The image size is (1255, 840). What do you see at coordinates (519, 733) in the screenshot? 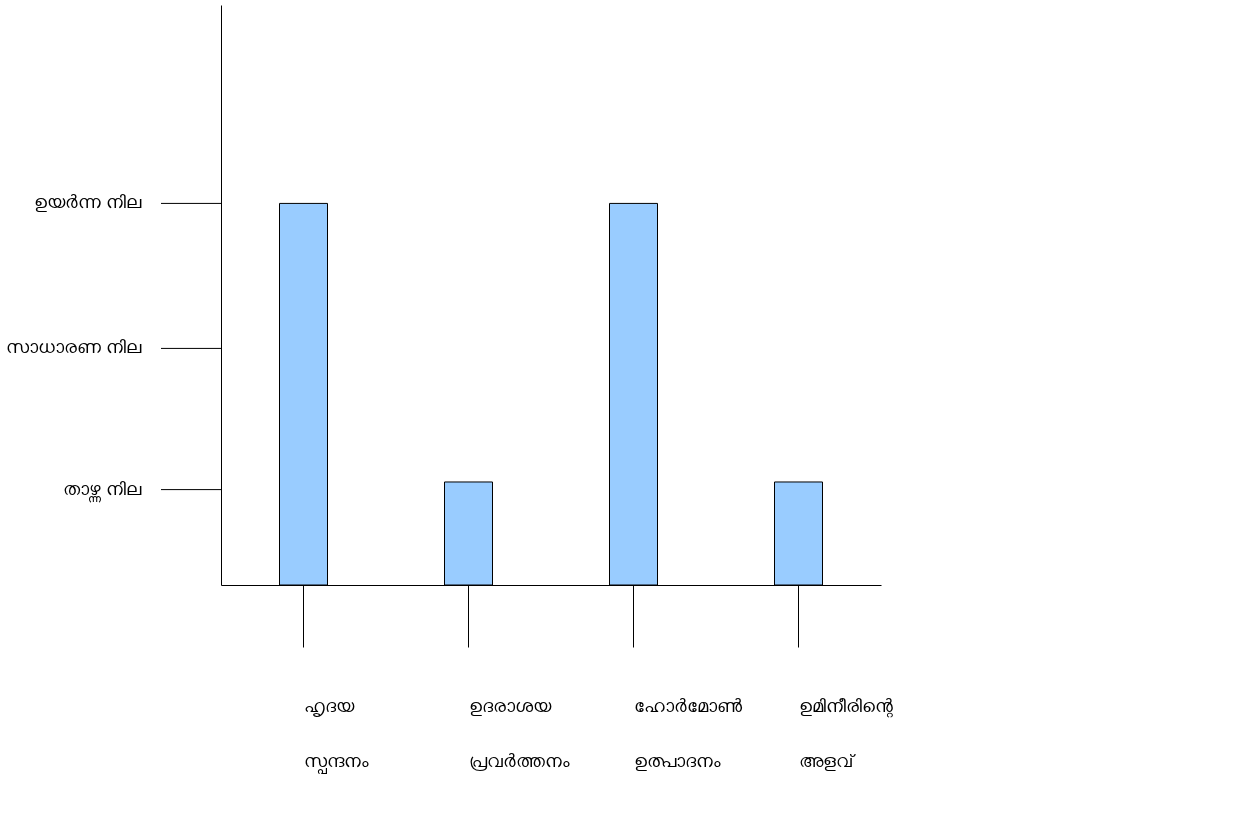
I see `category-label: ഉദരാശയ പ്രവര്‍ത്തനം` at bounding box center [519, 733].